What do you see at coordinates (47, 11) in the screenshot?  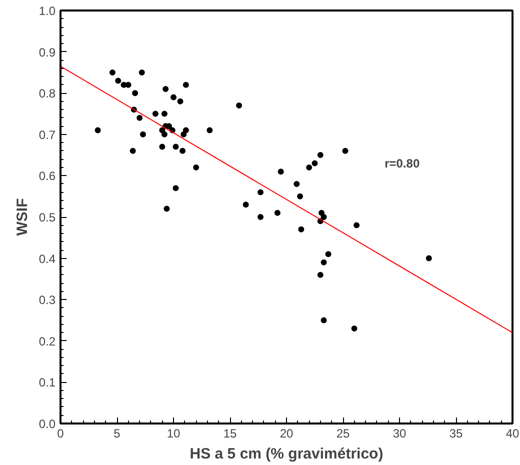 I see `y-tick-label: 1.0` at bounding box center [47, 11].